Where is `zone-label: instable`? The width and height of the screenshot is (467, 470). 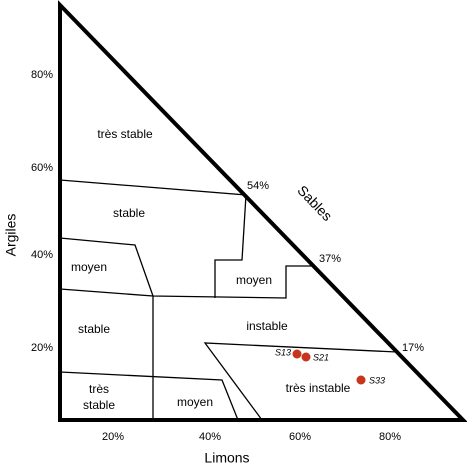 zone-label: instable is located at coordinates (267, 326).